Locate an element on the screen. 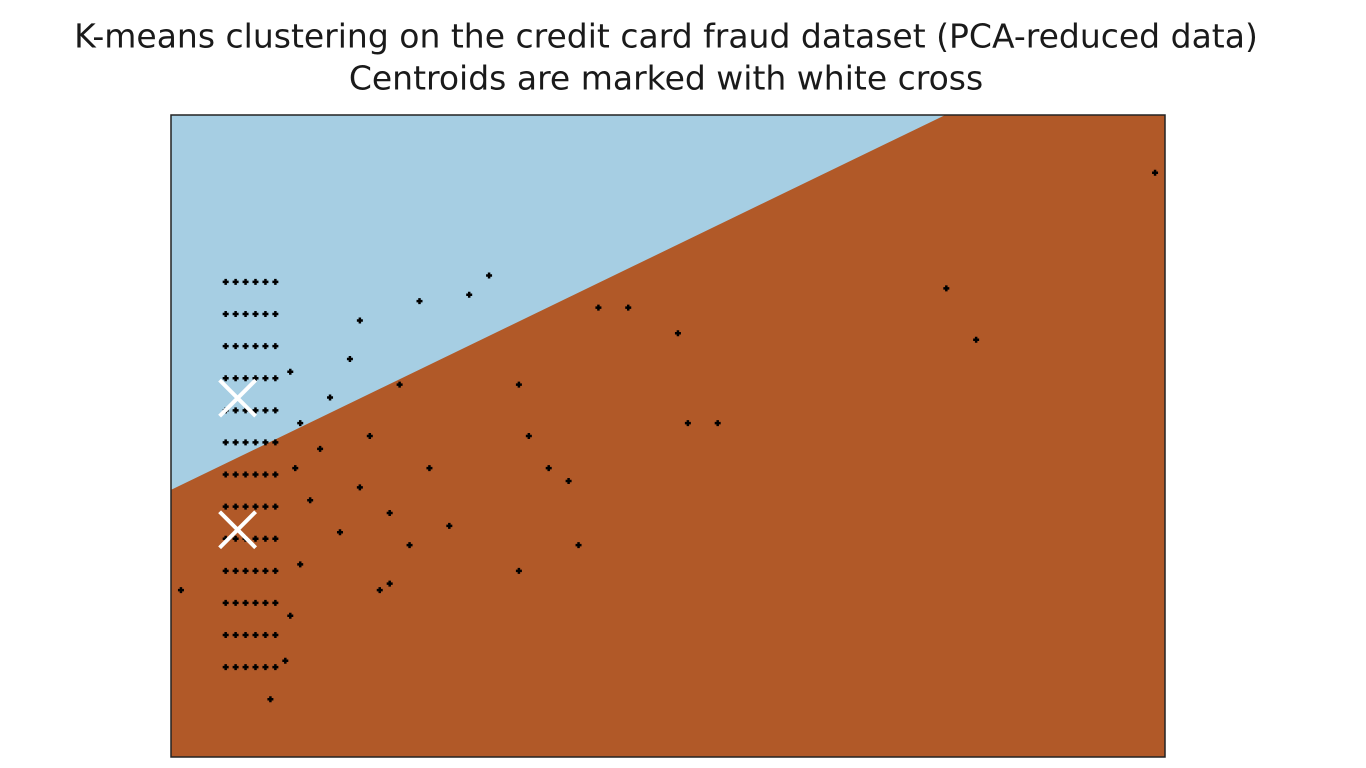 Image resolution: width=1366 pixels, height=768 pixels. chart-subtitle: Centroids are marked with white cross is located at coordinates (666, 78).